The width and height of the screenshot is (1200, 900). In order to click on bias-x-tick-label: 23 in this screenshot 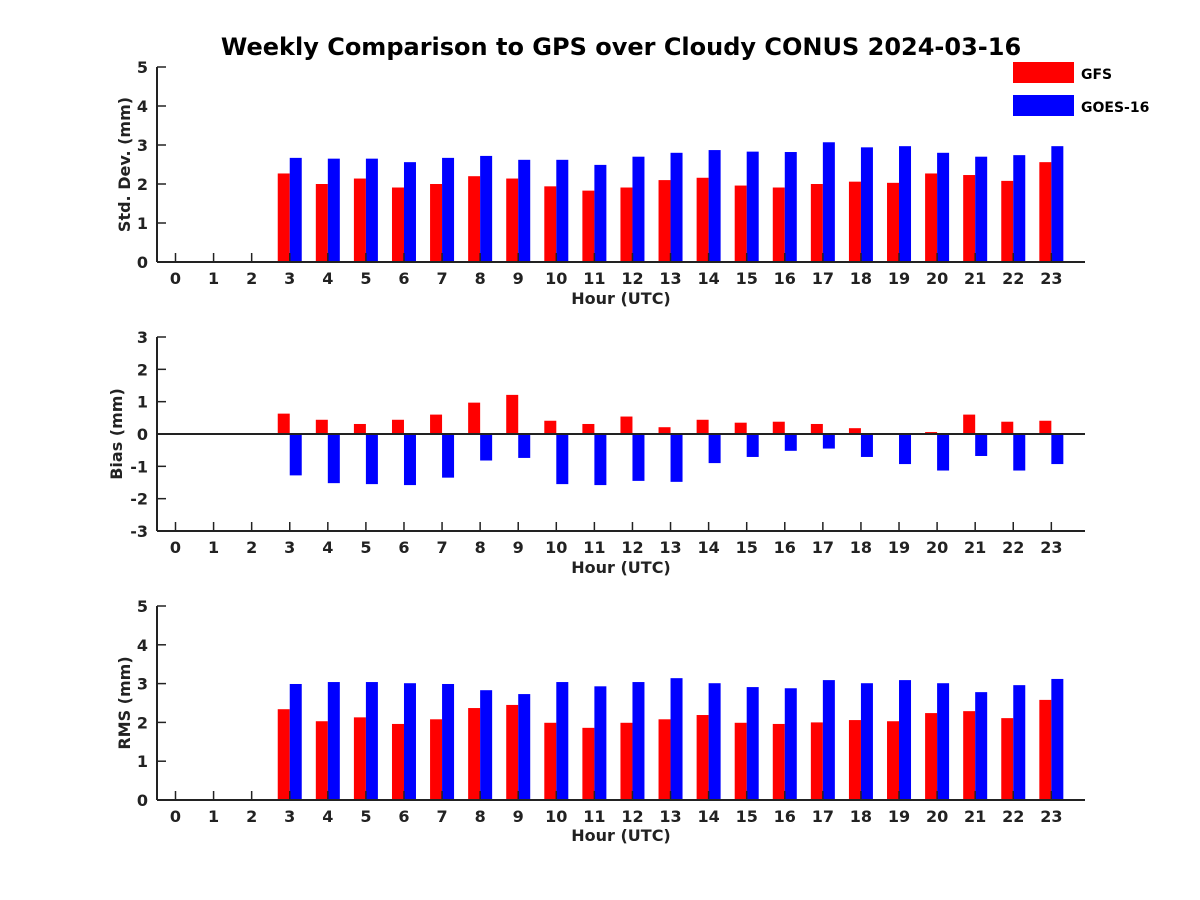, I will do `click(1051, 547)`.